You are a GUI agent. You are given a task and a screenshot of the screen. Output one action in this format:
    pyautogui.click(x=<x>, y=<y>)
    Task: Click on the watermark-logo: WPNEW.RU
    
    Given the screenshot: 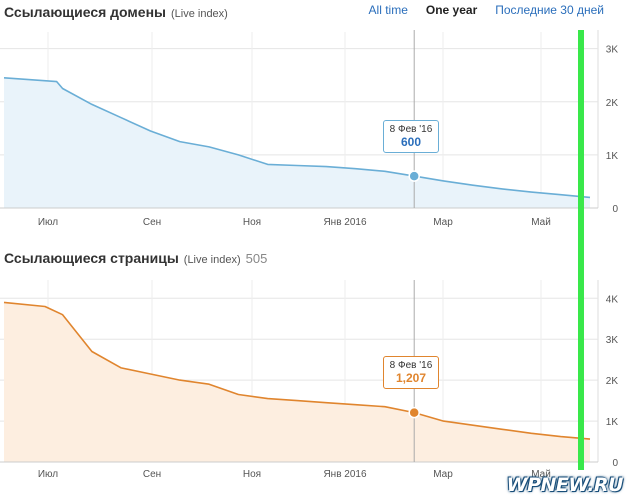 What is the action you would take?
    pyautogui.click(x=565, y=485)
    